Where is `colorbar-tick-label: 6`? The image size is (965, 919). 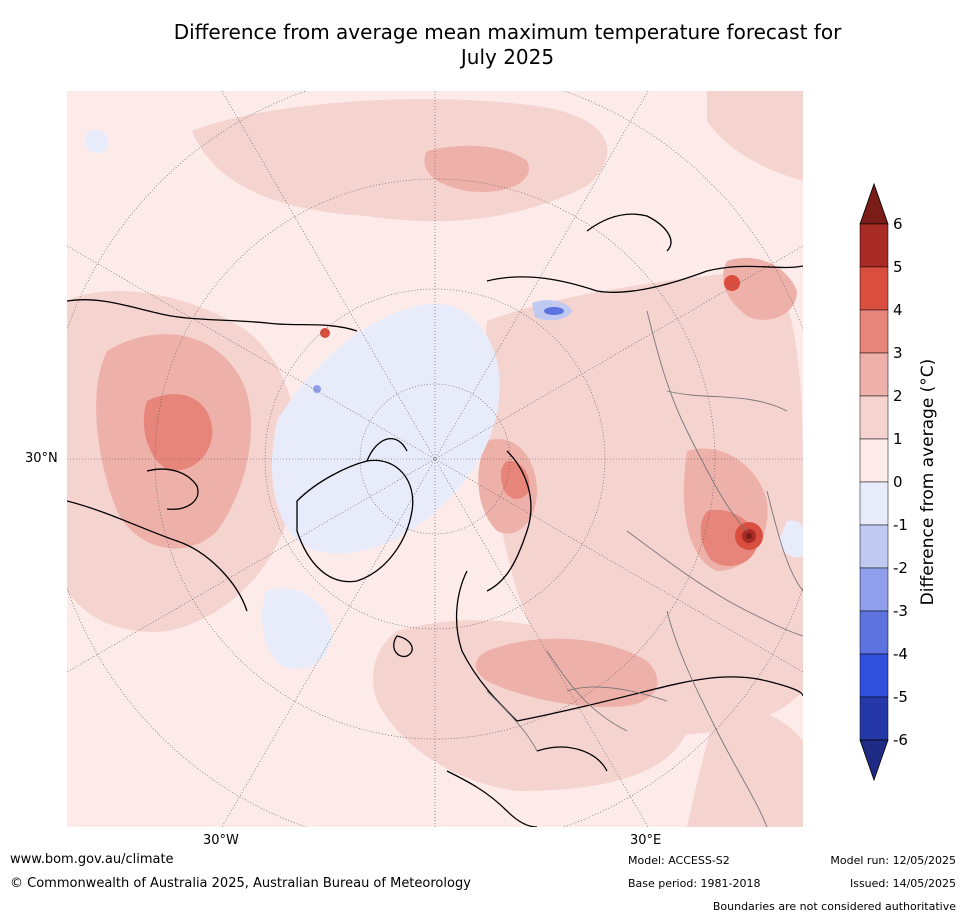 colorbar-tick-label: 6 is located at coordinates (898, 224).